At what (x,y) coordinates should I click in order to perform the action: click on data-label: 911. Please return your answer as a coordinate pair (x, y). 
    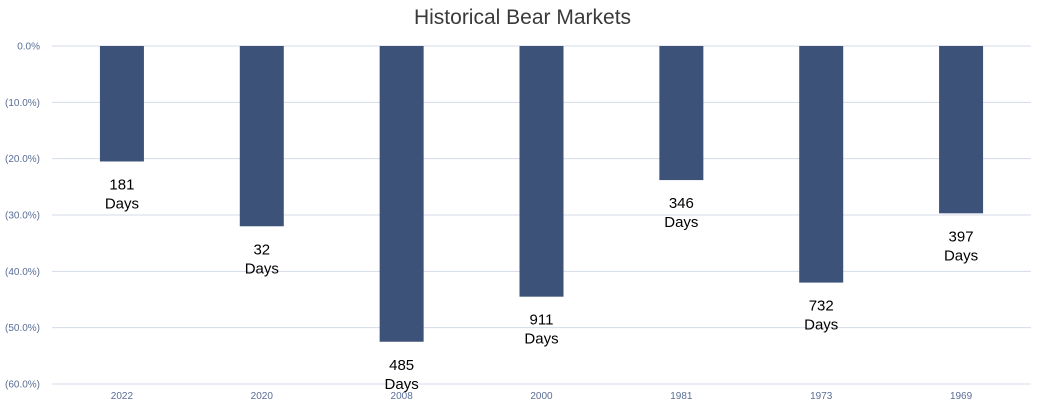
    Looking at the image, I should click on (542, 320).